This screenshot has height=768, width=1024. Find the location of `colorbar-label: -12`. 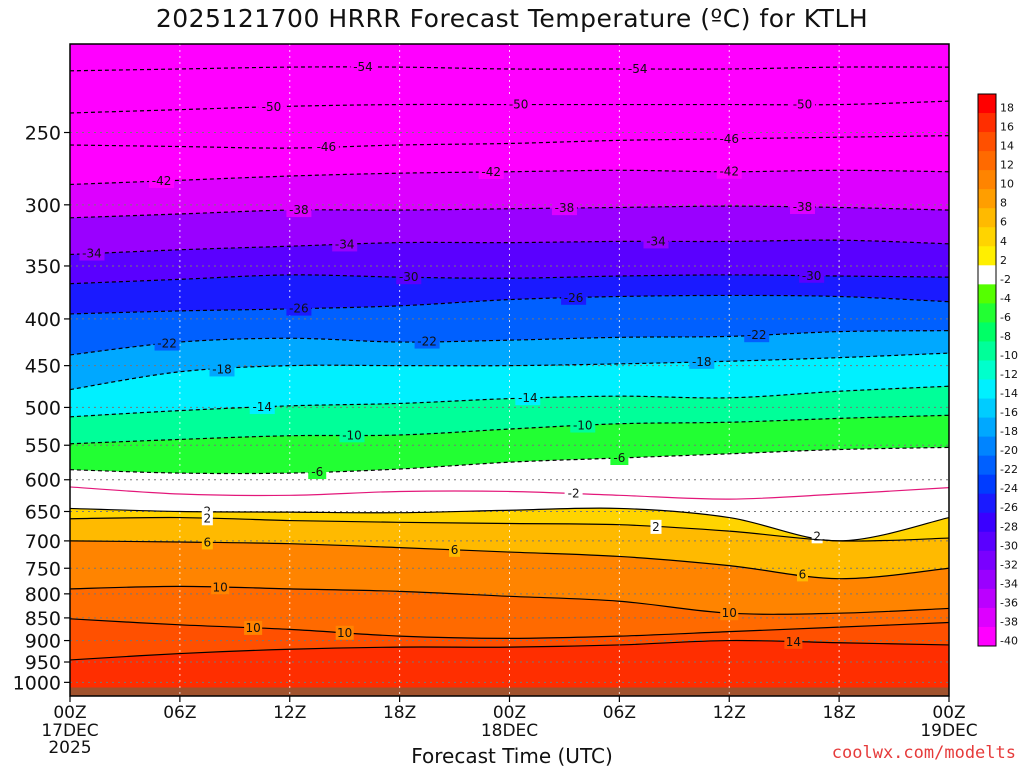

colorbar-label: -12 is located at coordinates (1009, 374).